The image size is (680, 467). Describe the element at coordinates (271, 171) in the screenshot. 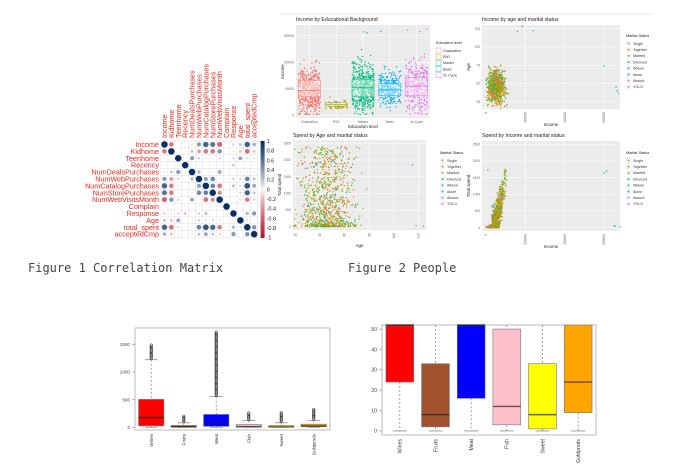

I see `colorbar-tick: 0.4` at that location.